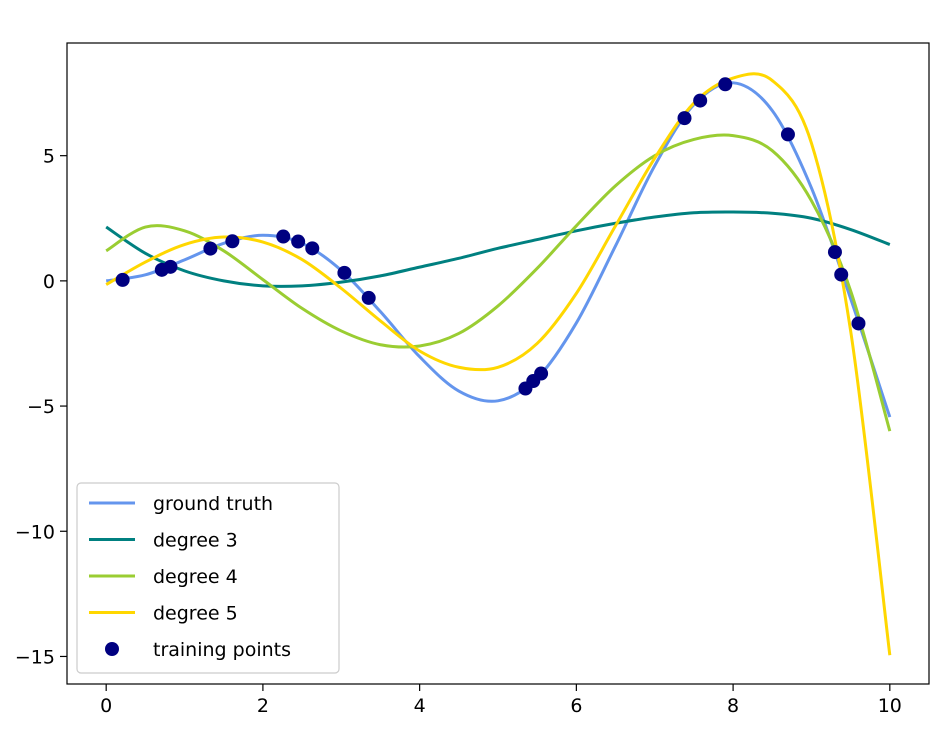 The width and height of the screenshot is (946, 739). I want to click on x-tick-label: 6, so click(576, 706).